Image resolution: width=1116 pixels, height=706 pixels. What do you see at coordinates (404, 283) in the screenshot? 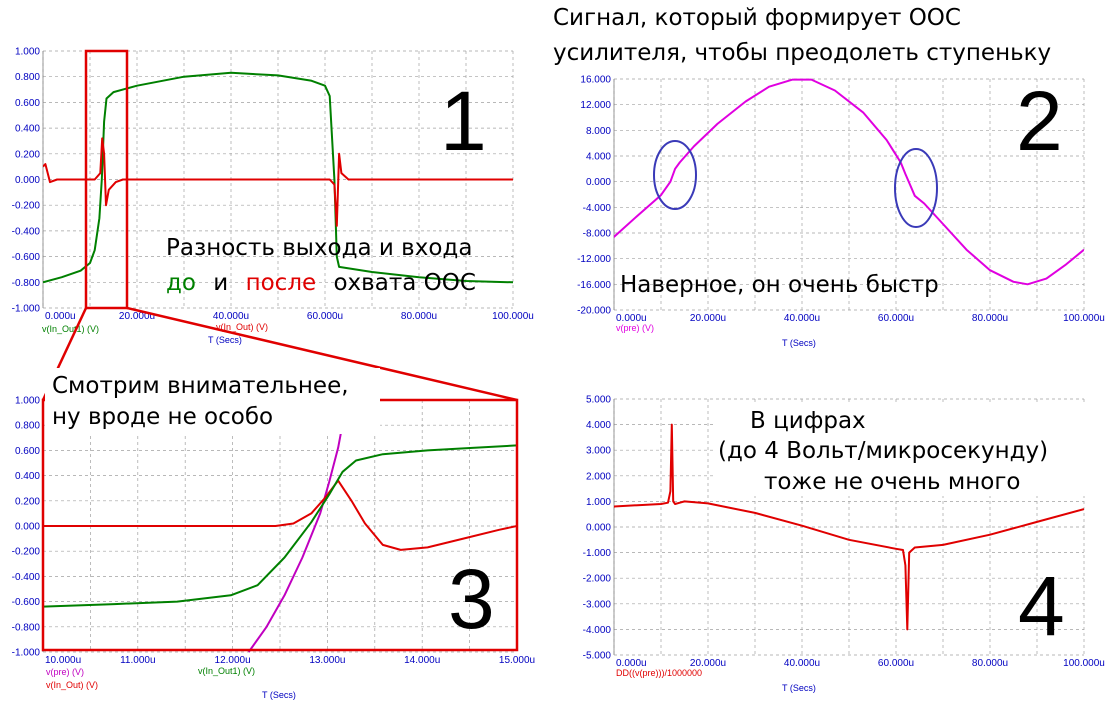
I see `caption-rest: охвата ООС` at bounding box center [404, 283].